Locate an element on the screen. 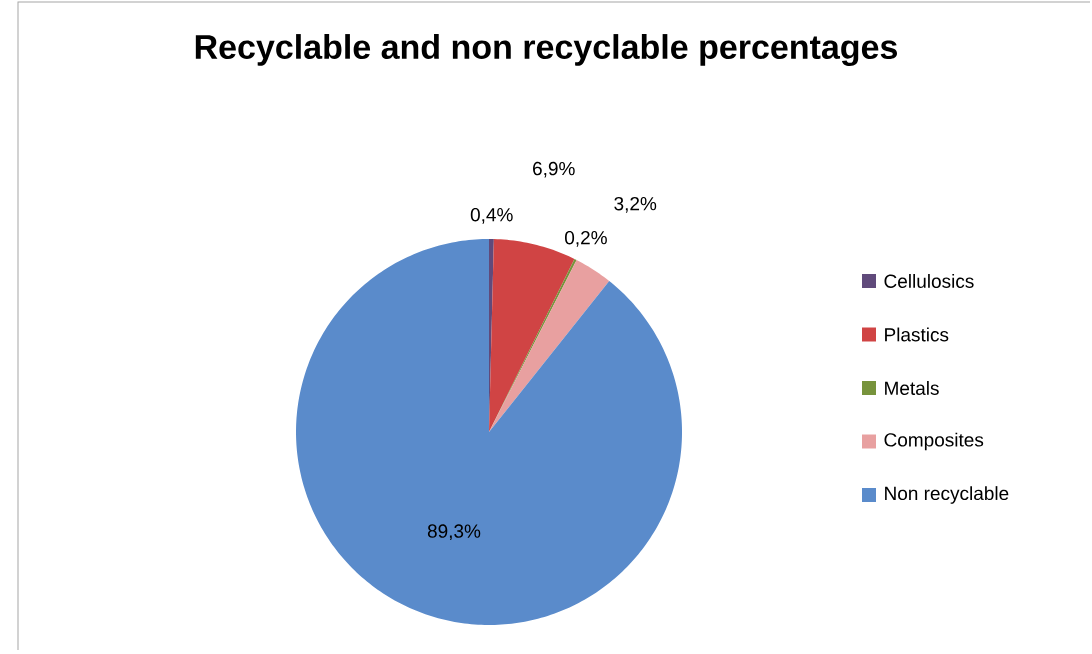  legend-label: Non recyclable is located at coordinates (947, 495).